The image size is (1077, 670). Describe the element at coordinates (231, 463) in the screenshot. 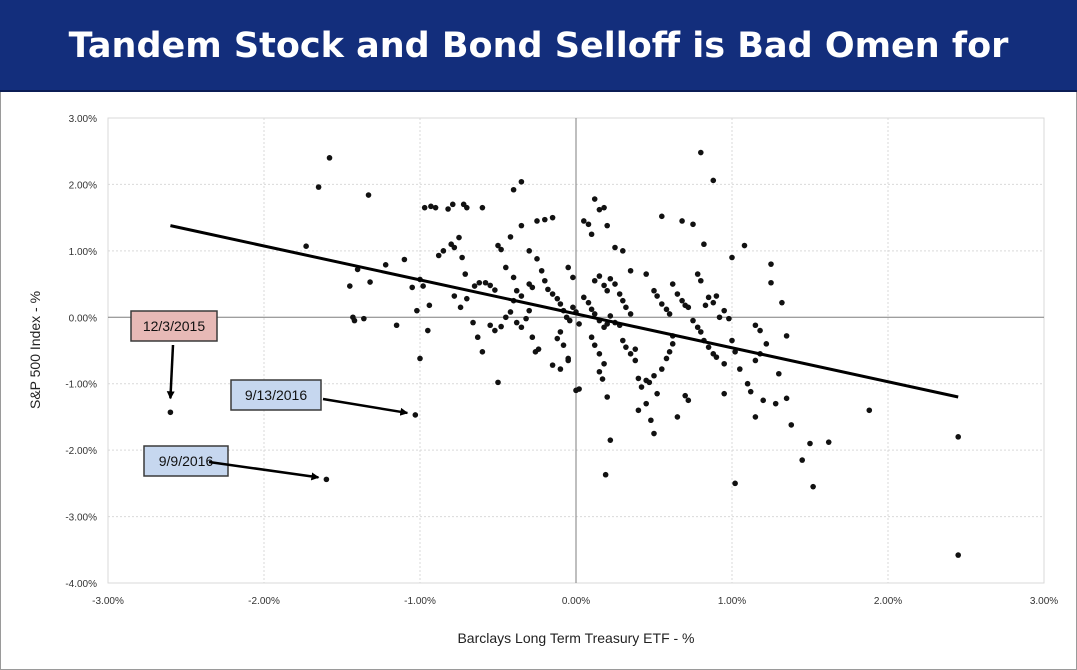

I see `callout-2: 9/9/2016` at that location.